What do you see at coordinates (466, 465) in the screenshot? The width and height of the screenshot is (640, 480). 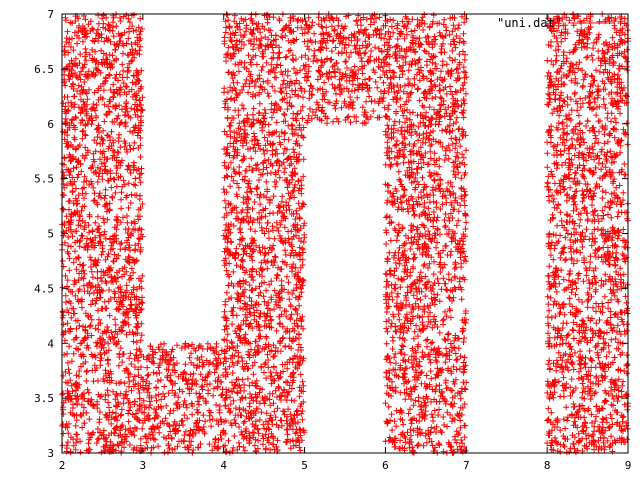 I see `x-tick-label: 7` at bounding box center [466, 465].